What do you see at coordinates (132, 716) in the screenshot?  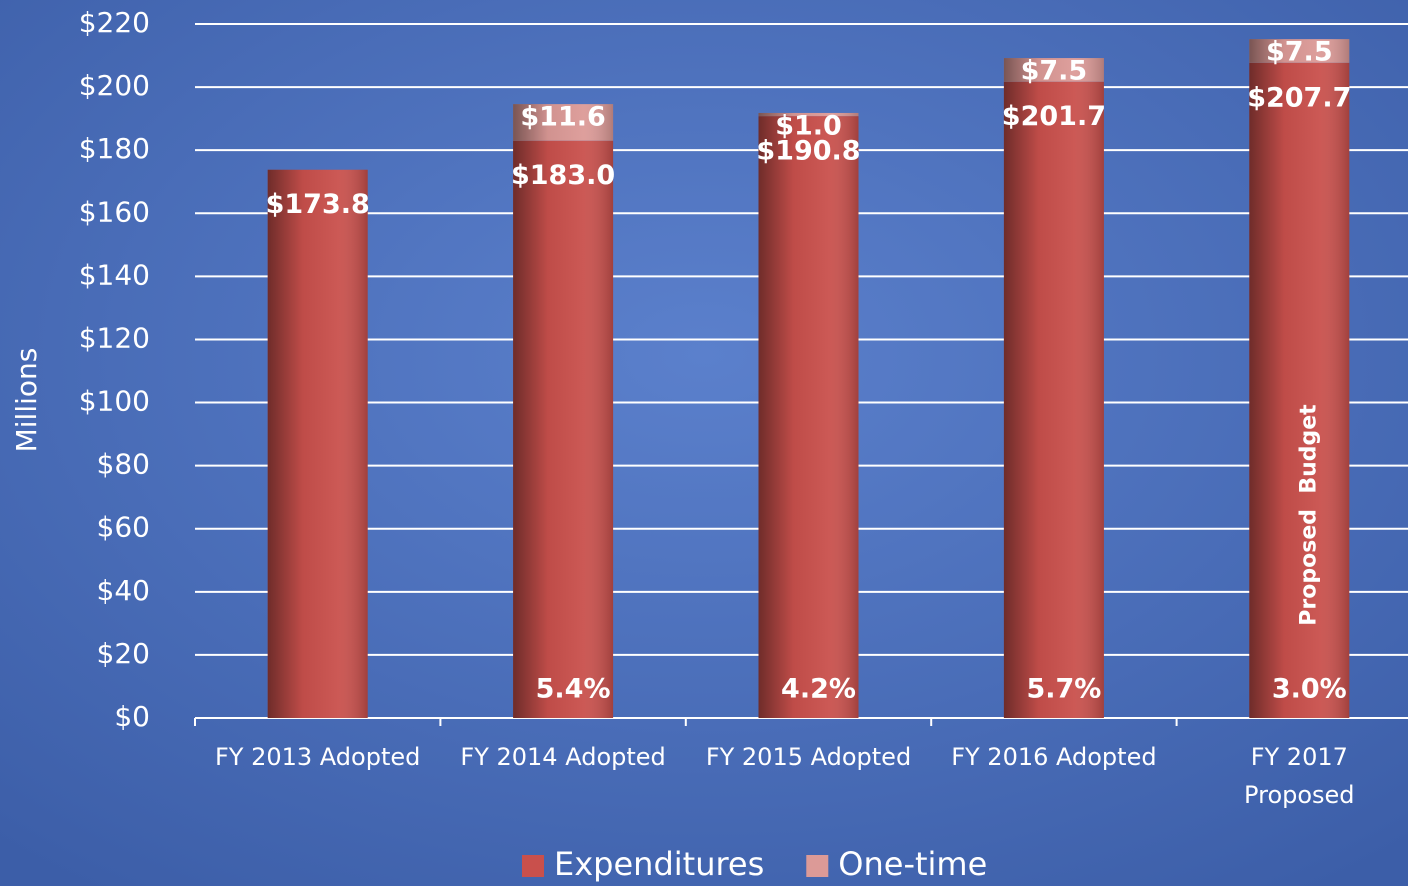 I see `y-tick-label: $0` at bounding box center [132, 716].